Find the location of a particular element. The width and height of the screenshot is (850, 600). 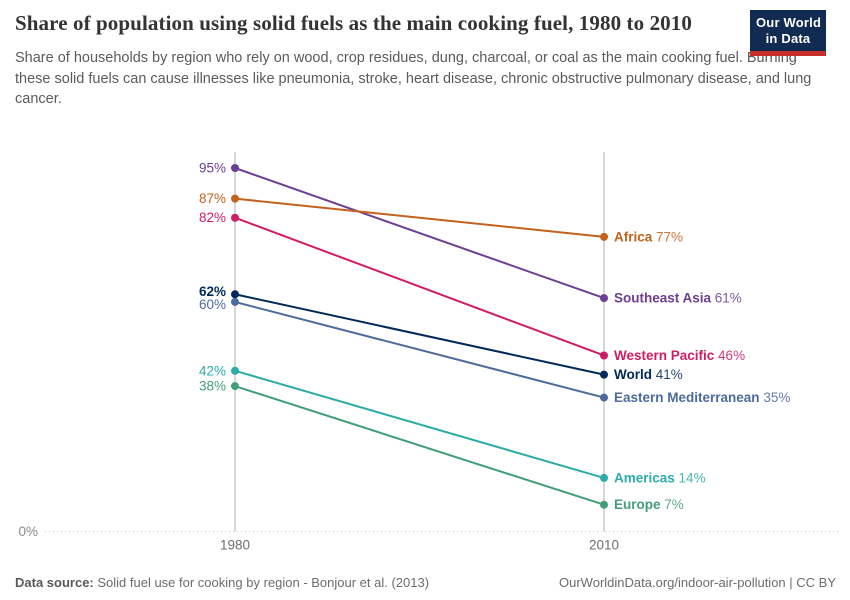

start-value-label: 62% is located at coordinates (212, 291).